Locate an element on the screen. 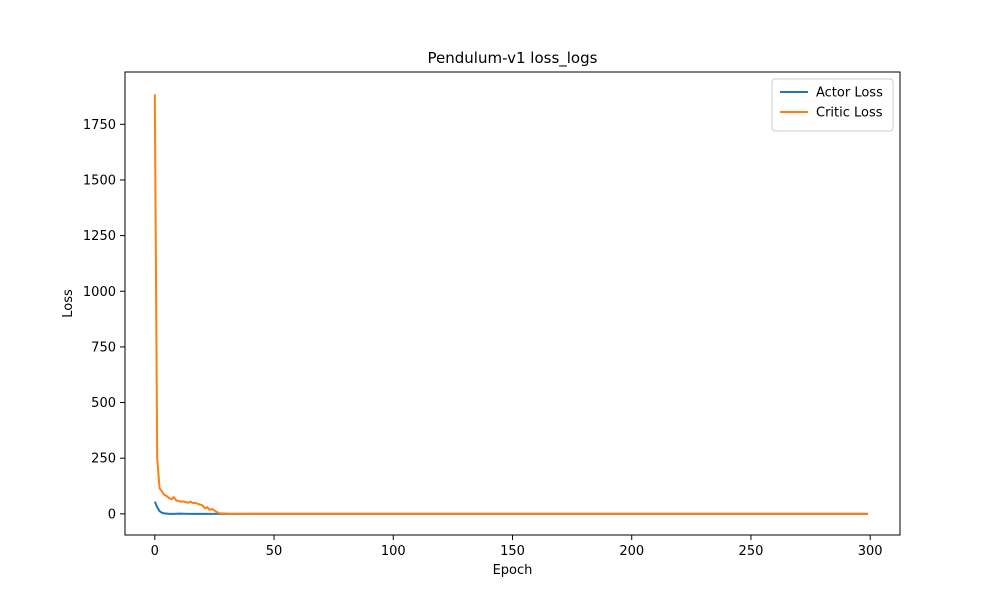 This screenshot has height=600, width=1000. x-tick-label: 250 is located at coordinates (751, 551).